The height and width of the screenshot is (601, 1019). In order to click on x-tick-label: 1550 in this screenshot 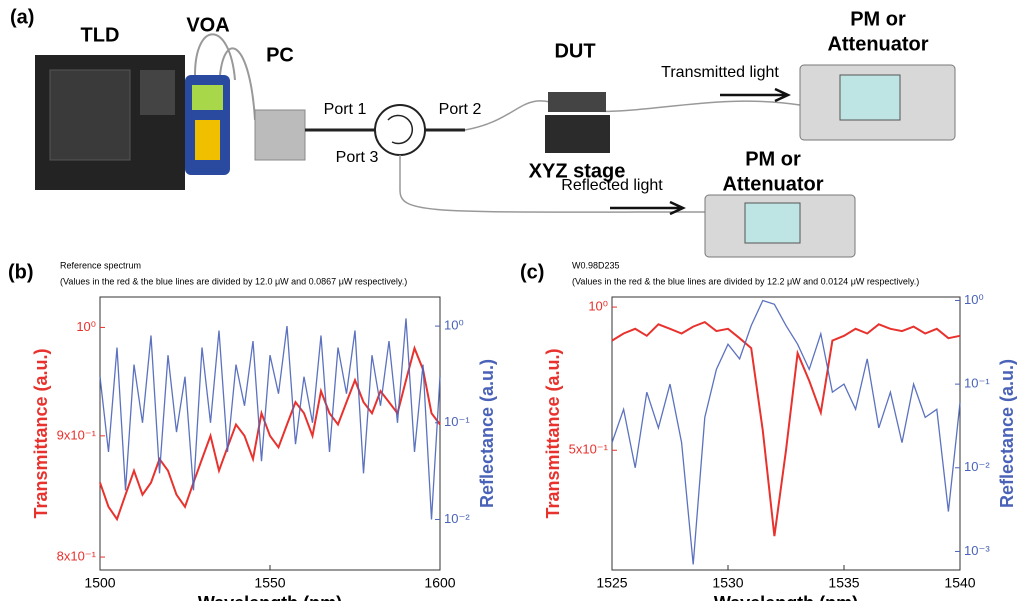, I will do `click(269, 583)`.